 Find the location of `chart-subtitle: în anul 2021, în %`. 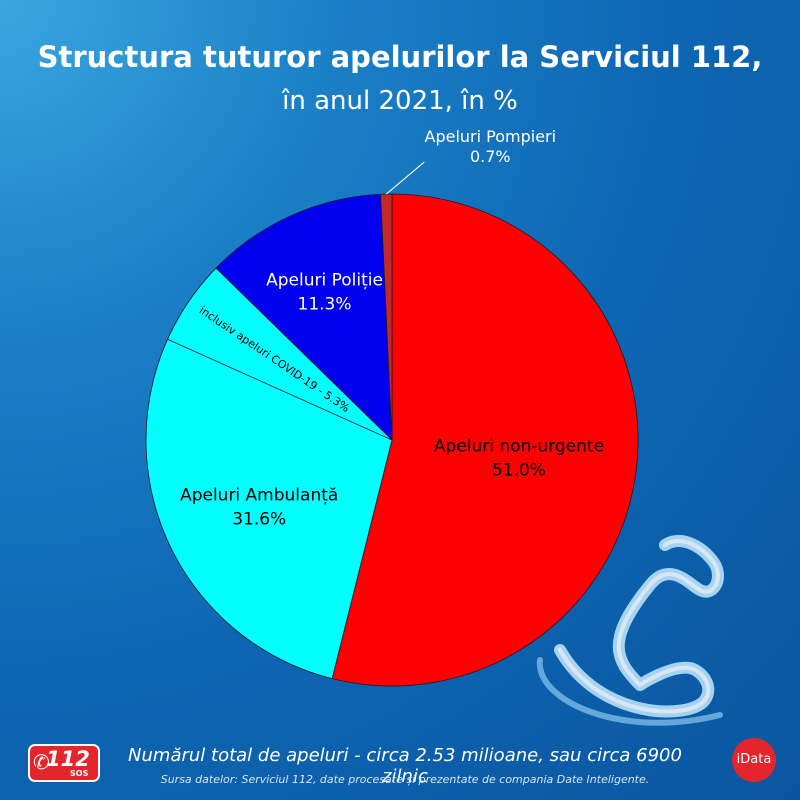

chart-subtitle: în anul 2021, în % is located at coordinates (400, 101).